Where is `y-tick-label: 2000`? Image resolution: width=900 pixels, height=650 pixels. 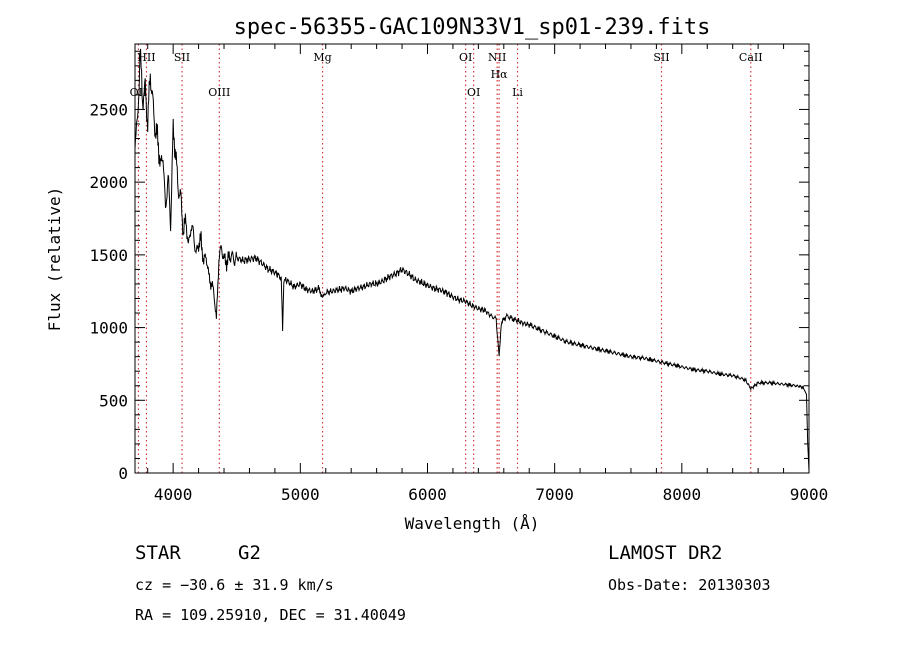 y-tick-label: 2000 is located at coordinates (108, 182).